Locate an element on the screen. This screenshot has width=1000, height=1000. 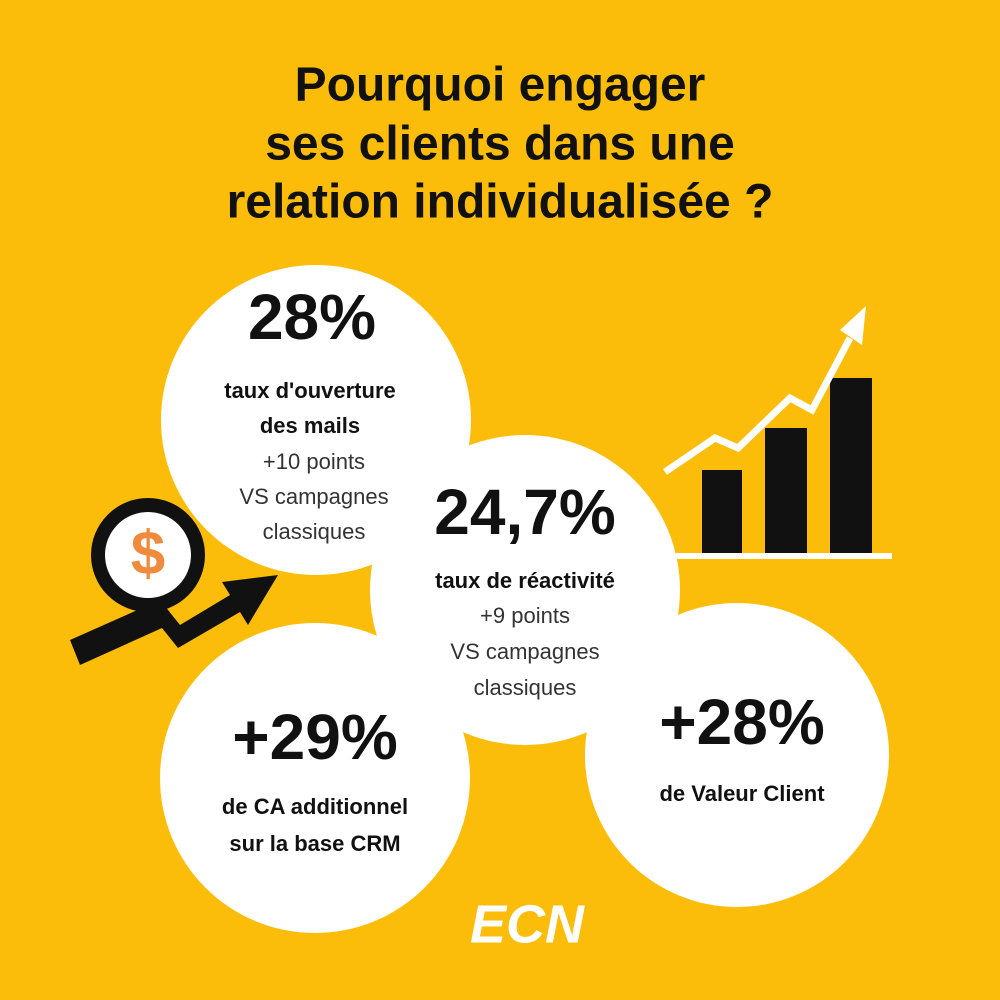
stat-value: 28% is located at coordinates (312, 317).